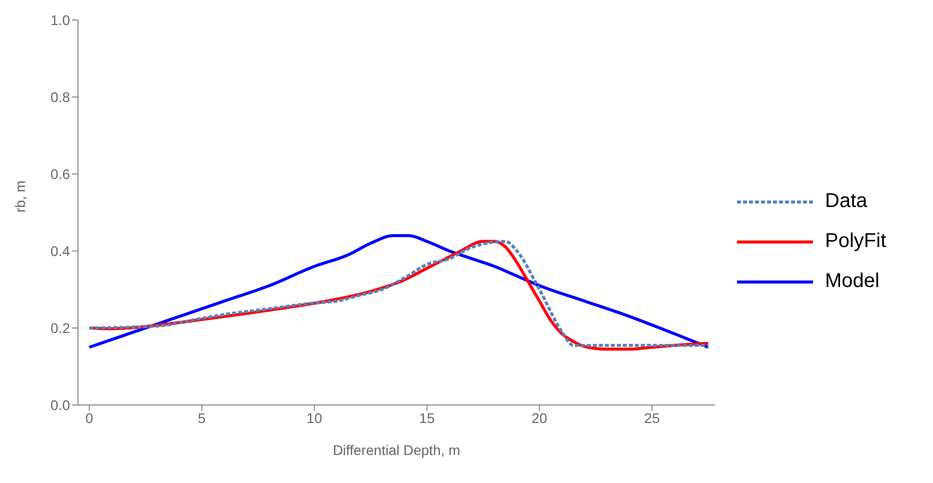 The width and height of the screenshot is (933, 483). I want to click on x-tick-label: 20, so click(540, 418).